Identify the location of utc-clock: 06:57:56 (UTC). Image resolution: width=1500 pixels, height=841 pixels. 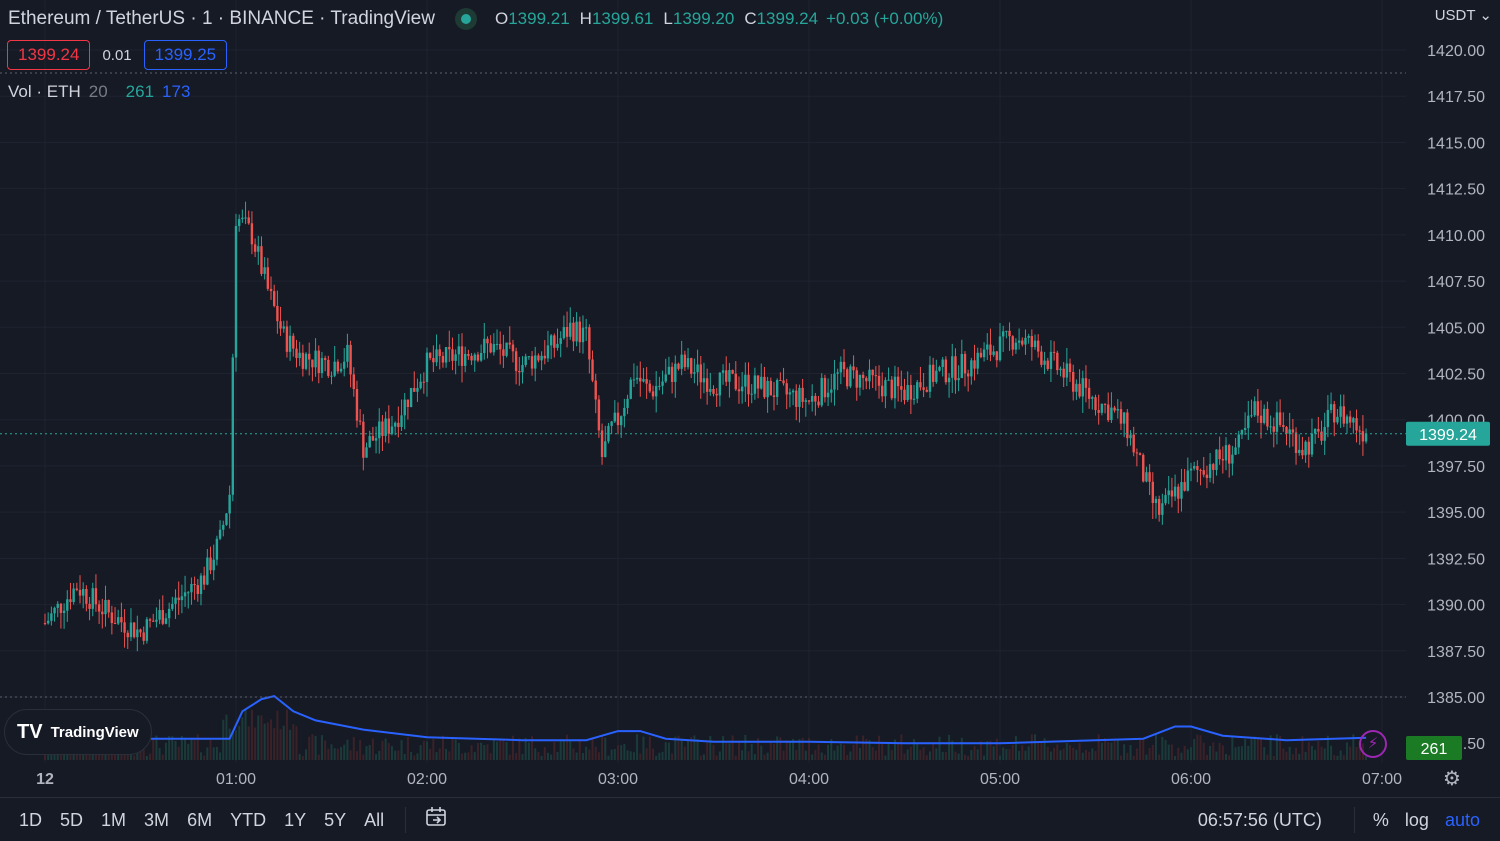
(1259, 819).